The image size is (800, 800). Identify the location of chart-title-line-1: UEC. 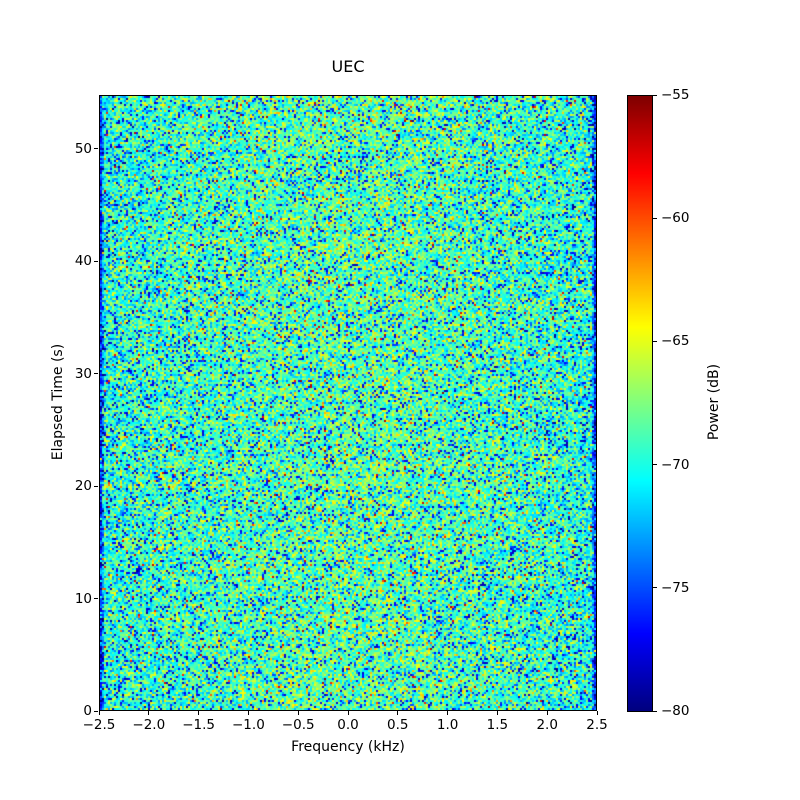
(348, 66).